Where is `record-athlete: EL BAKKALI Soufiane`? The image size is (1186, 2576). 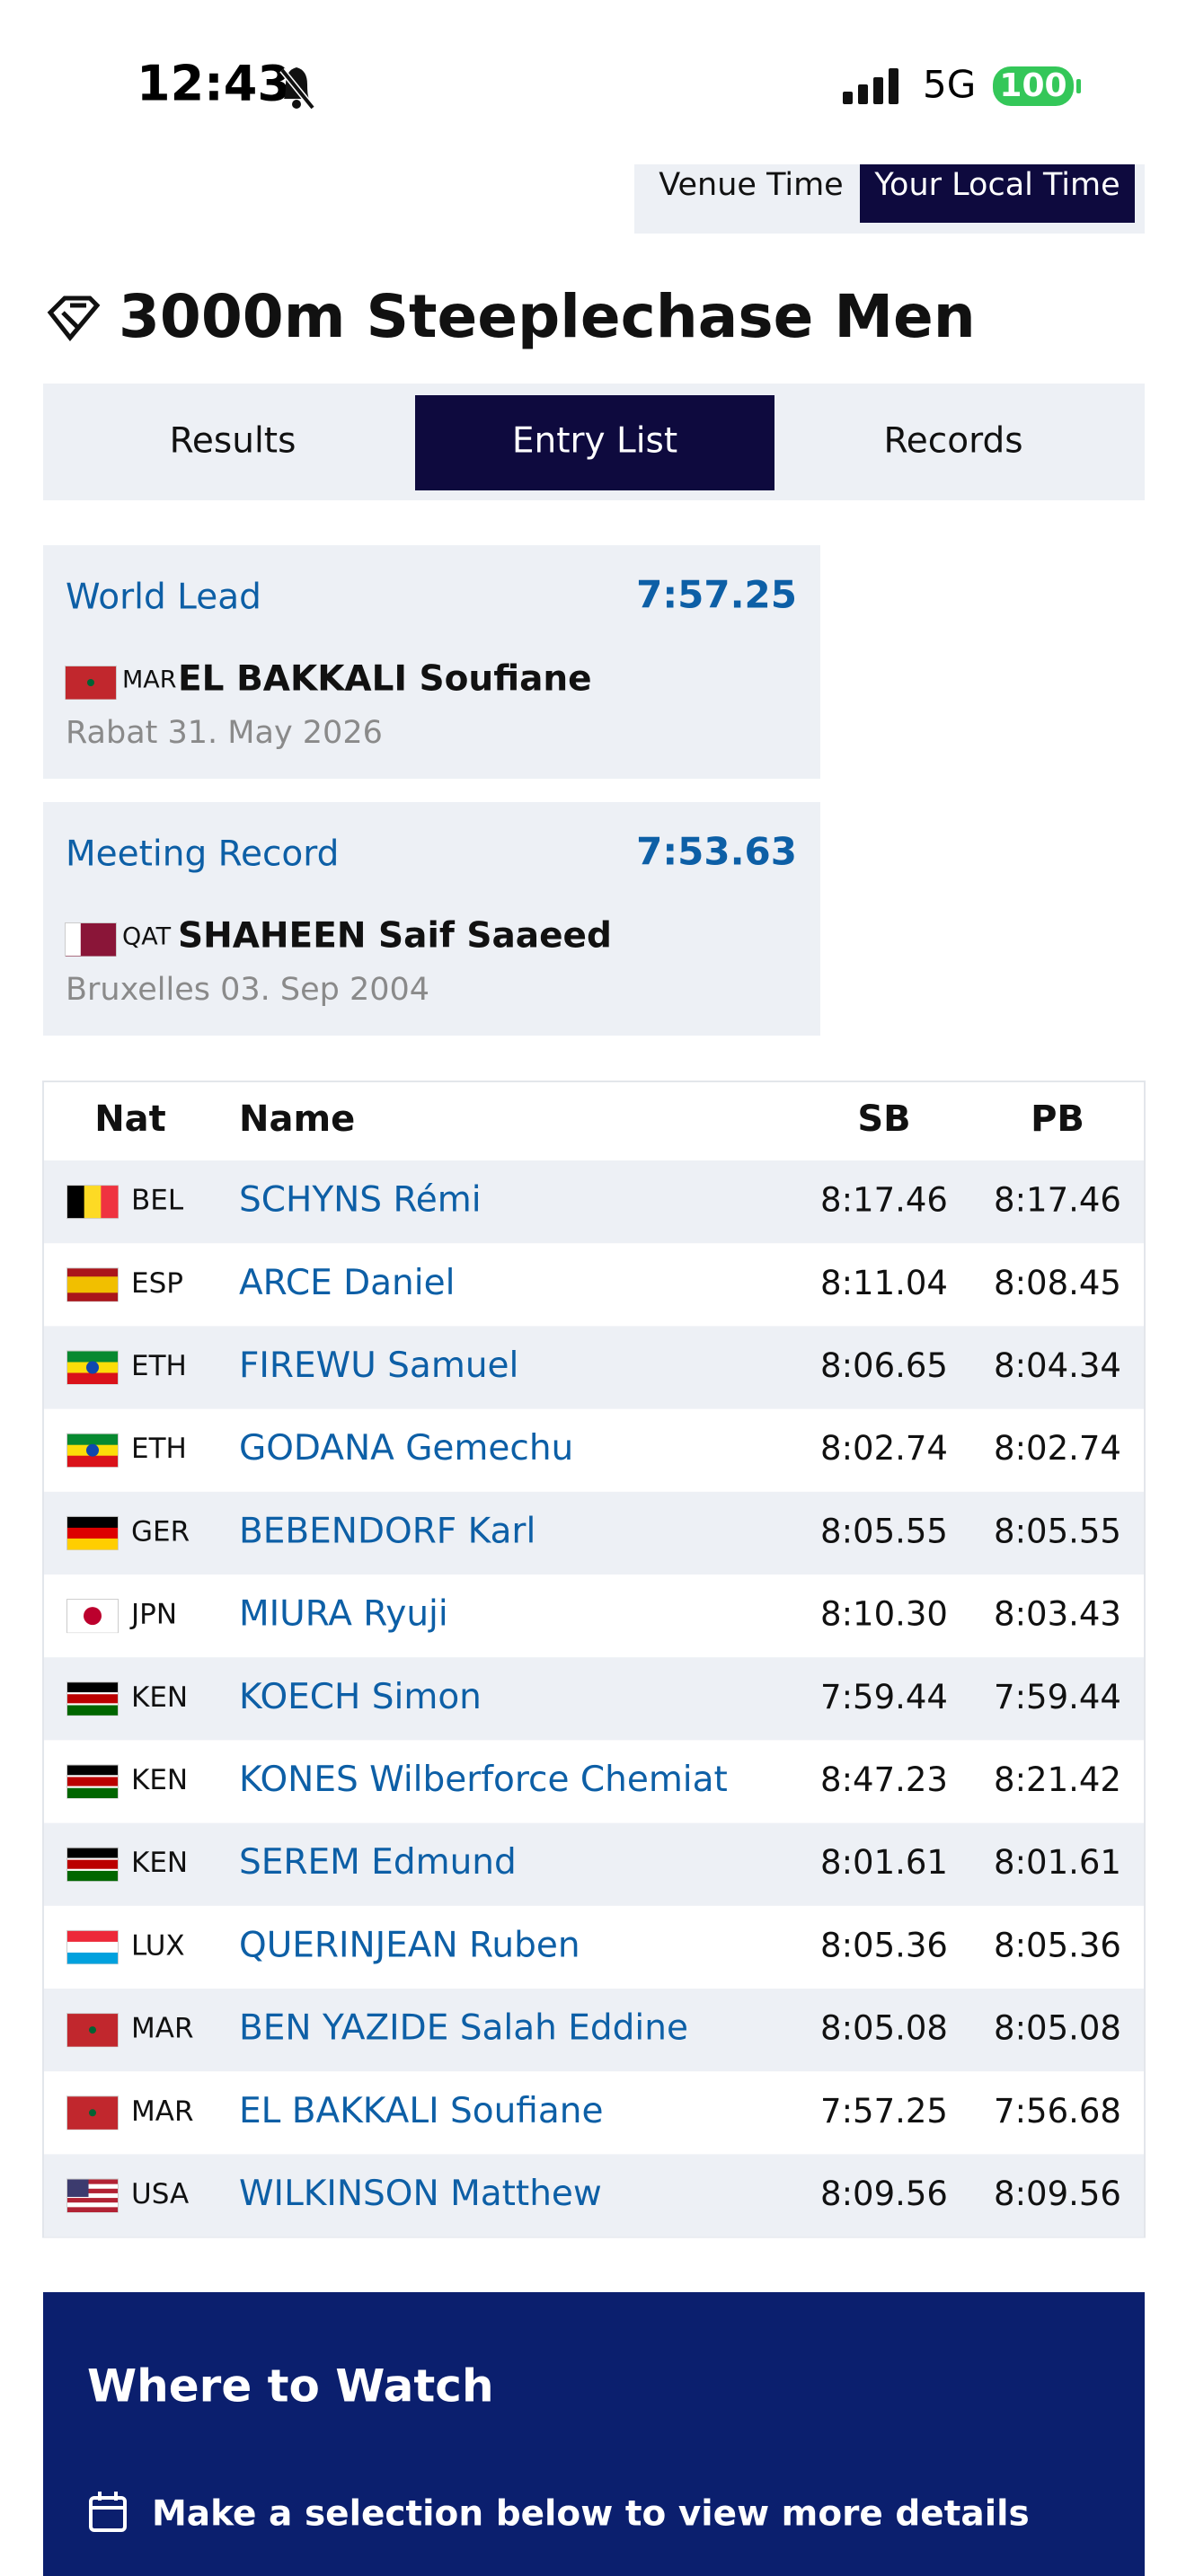 record-athlete: EL BAKKALI Soufiane is located at coordinates (385, 679).